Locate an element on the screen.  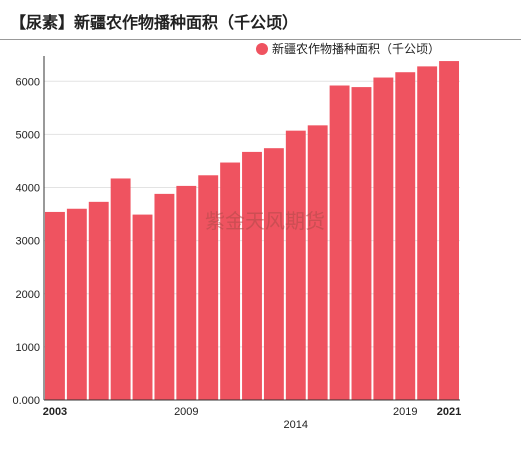
legend-label: 新疆农作物播种面积（千公顷） is located at coordinates (356, 48).